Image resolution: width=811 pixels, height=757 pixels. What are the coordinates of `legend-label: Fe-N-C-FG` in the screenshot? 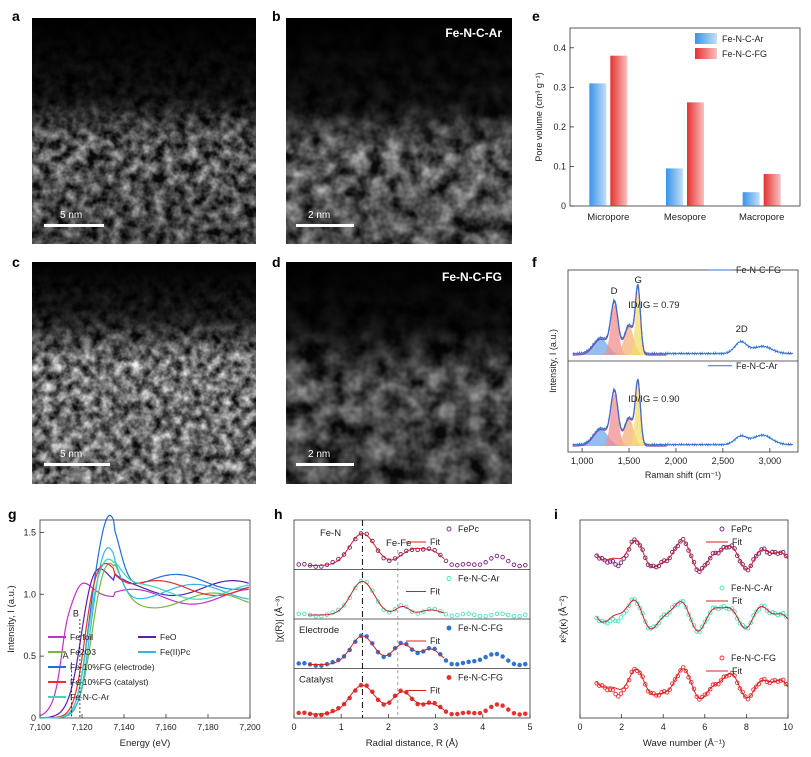 It's located at (758, 270).